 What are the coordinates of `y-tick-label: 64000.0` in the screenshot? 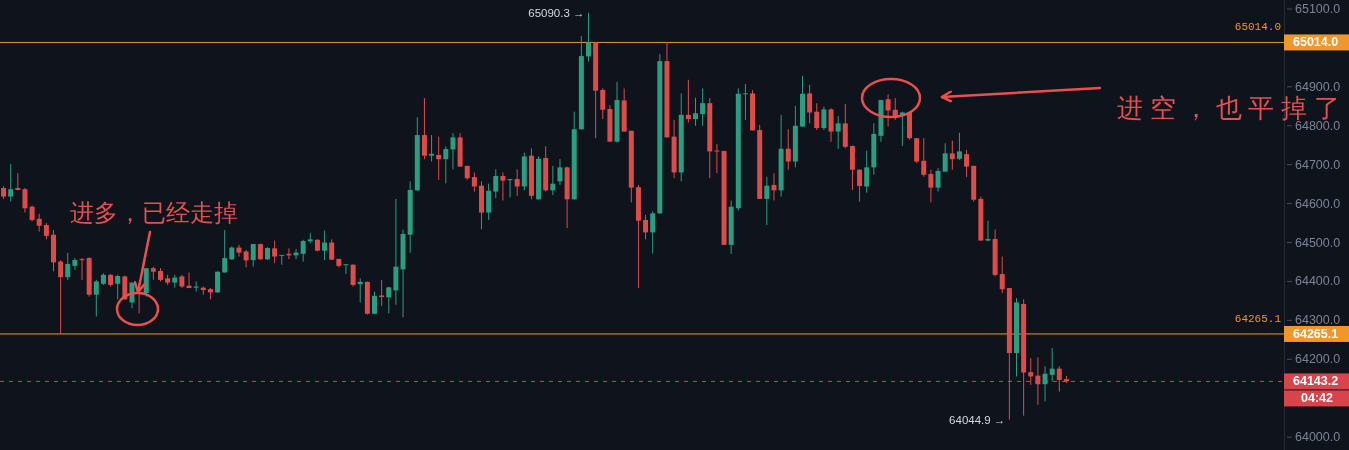 It's located at (1318, 437).